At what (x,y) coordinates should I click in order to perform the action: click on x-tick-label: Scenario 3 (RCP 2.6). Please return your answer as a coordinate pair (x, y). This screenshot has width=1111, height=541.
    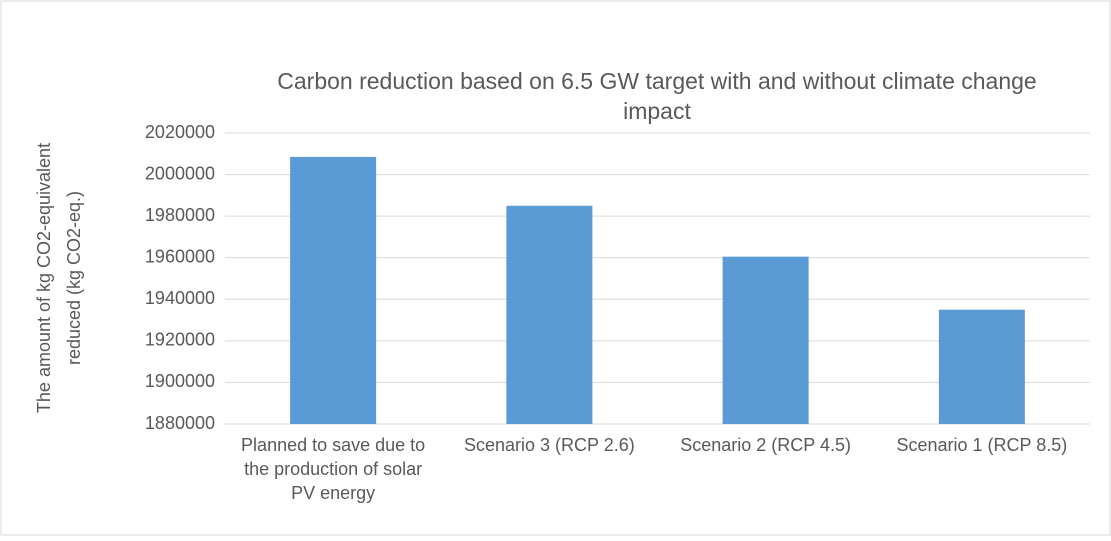
    Looking at the image, I should click on (549, 445).